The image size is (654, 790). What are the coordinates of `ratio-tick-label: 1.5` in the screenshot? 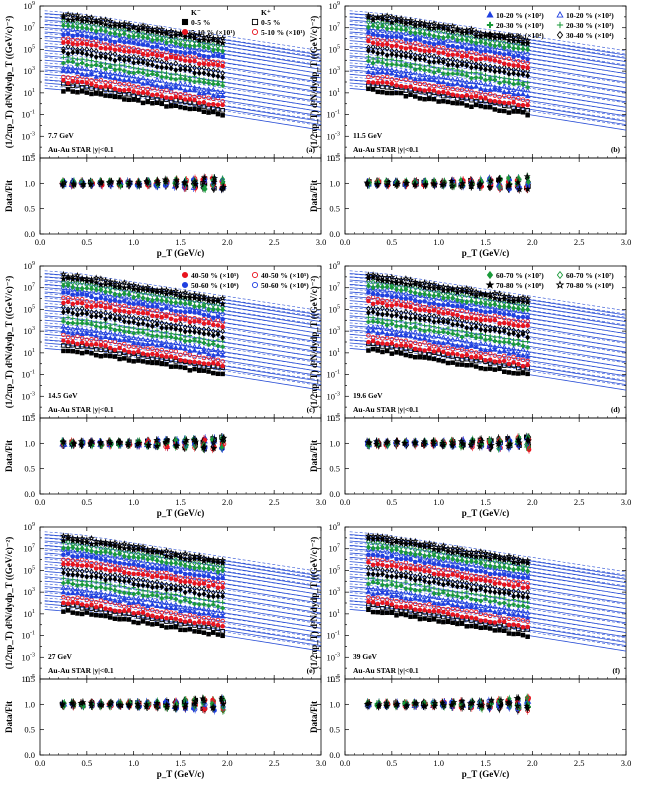 It's located at (334, 158).